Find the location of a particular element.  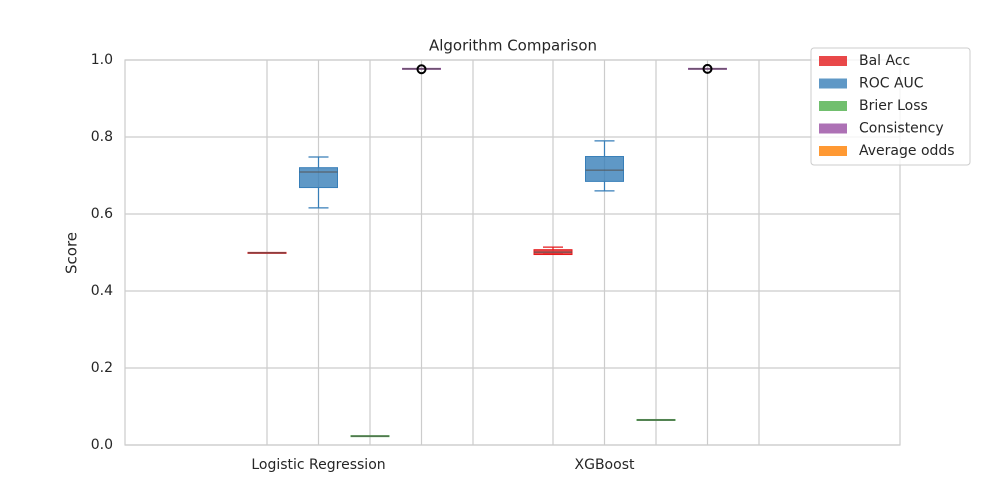

legend-label: Average odds is located at coordinates (907, 151).